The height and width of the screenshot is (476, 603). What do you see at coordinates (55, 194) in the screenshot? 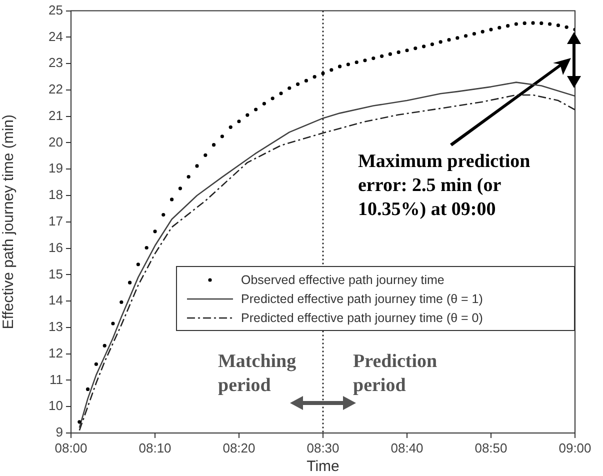
I see `y-tick-label: 18` at bounding box center [55, 194].